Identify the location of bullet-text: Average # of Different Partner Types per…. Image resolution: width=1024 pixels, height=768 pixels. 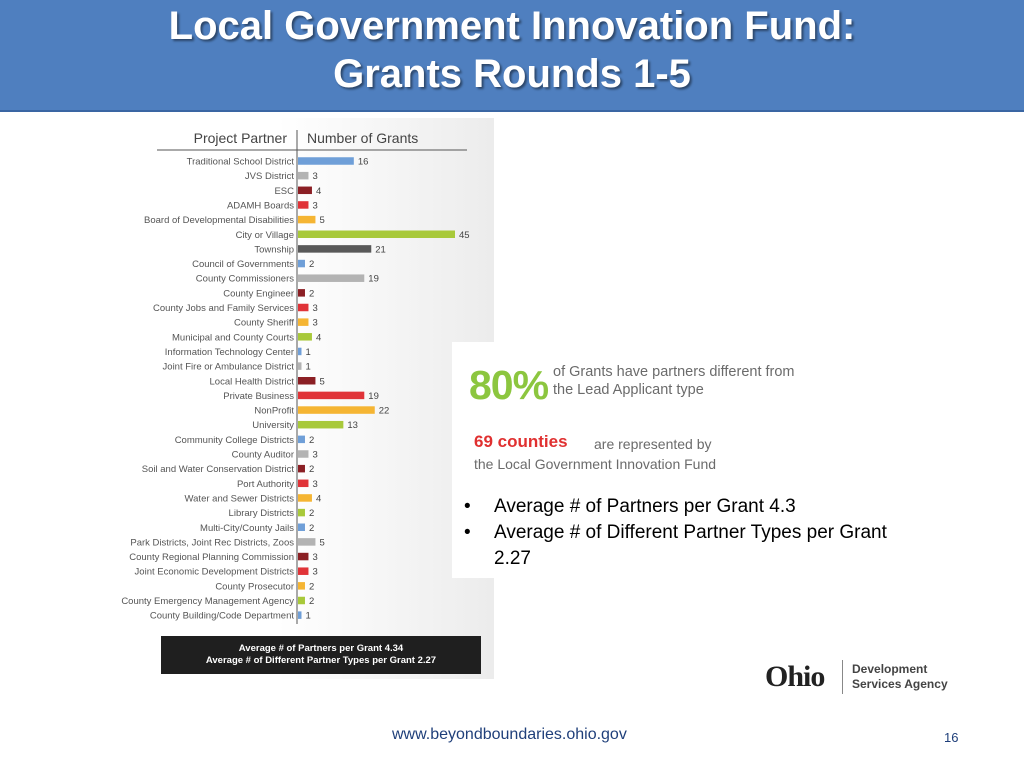
(690, 545).